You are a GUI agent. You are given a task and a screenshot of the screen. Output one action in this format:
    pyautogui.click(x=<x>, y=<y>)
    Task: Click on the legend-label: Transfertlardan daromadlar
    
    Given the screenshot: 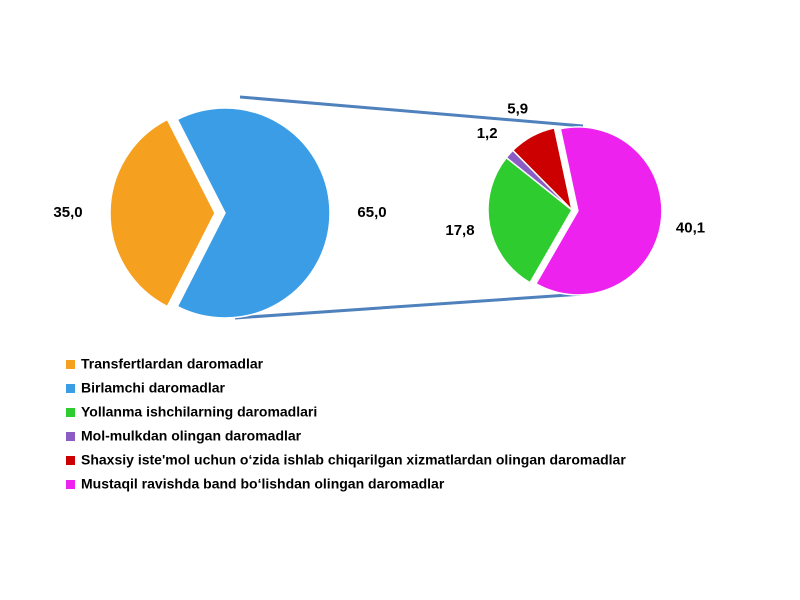 What is the action you would take?
    pyautogui.click(x=172, y=364)
    